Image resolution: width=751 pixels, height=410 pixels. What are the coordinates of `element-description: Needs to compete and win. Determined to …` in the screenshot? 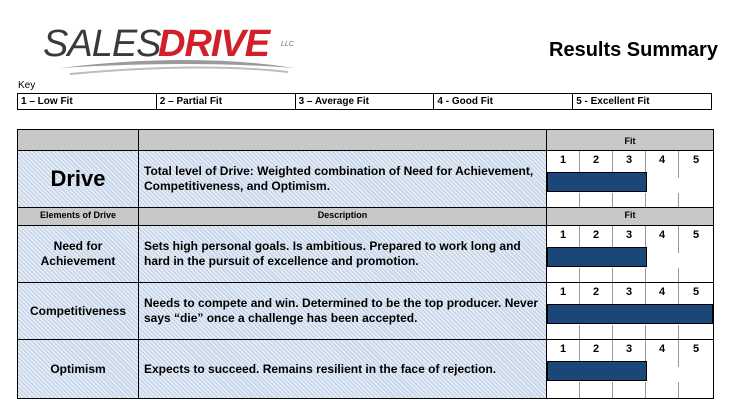 It's located at (343, 311).